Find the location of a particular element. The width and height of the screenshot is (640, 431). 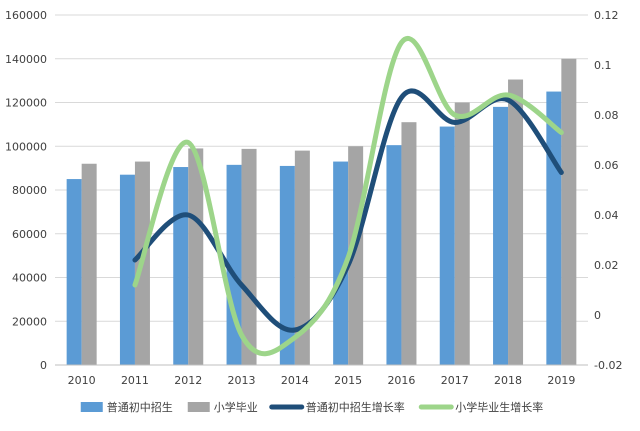

x-tick-label: 2011 is located at coordinates (135, 380).